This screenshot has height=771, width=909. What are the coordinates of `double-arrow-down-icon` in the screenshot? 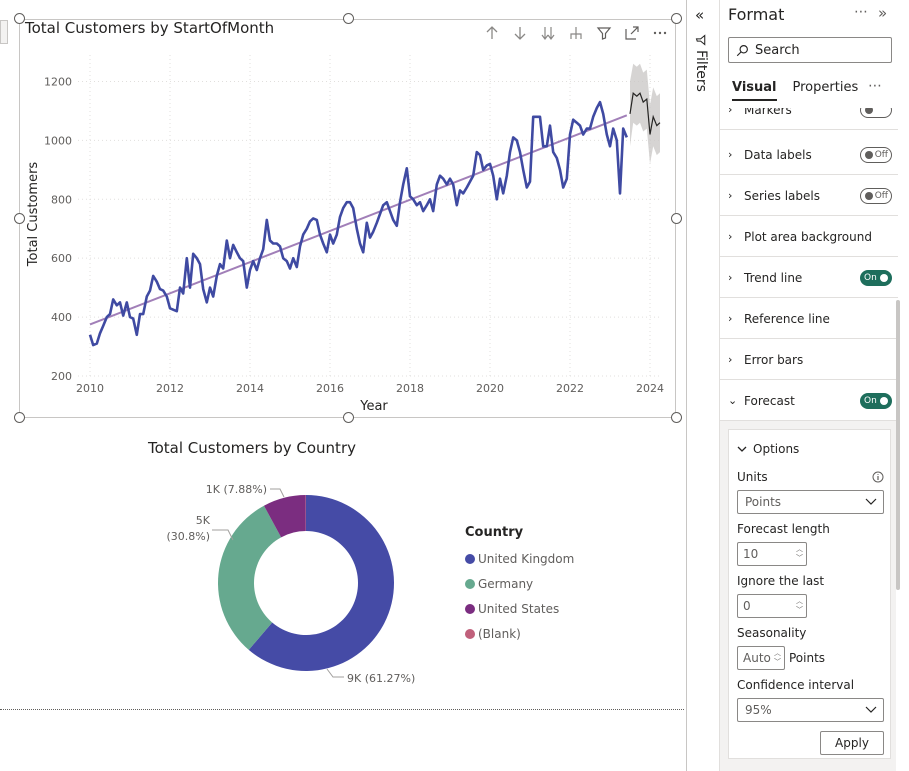 It's located at (548, 33).